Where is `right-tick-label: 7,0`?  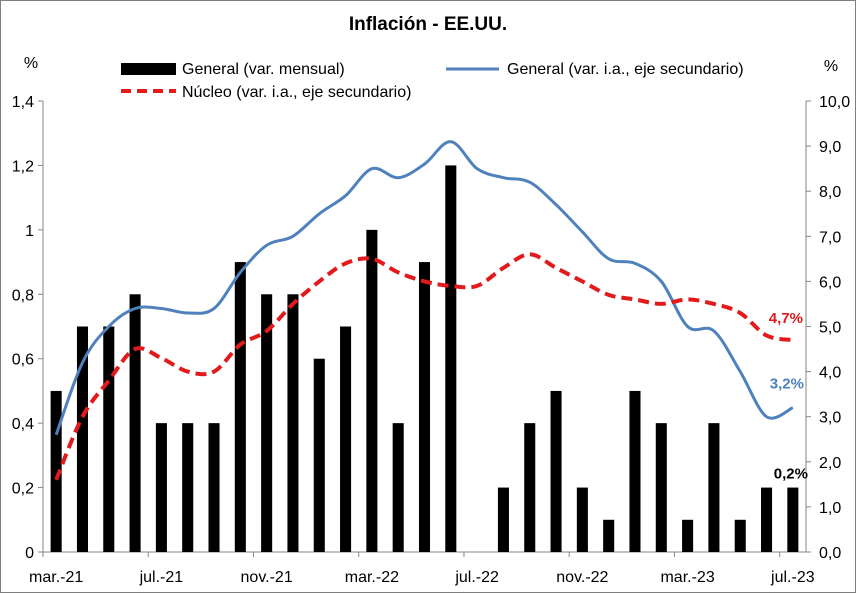
right-tick-label: 7,0 is located at coordinates (830, 237).